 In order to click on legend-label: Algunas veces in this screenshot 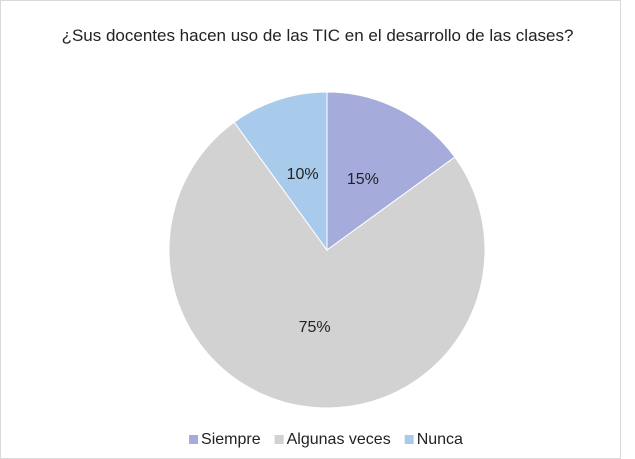, I will do `click(339, 439)`.